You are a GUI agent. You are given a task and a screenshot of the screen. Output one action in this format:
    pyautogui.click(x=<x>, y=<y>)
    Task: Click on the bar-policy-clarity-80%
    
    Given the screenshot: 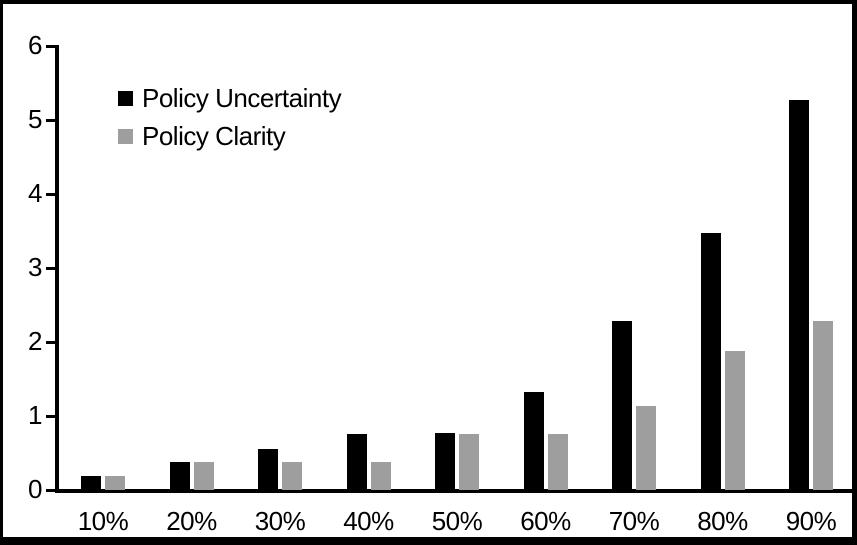 What is the action you would take?
    pyautogui.click(x=734, y=420)
    